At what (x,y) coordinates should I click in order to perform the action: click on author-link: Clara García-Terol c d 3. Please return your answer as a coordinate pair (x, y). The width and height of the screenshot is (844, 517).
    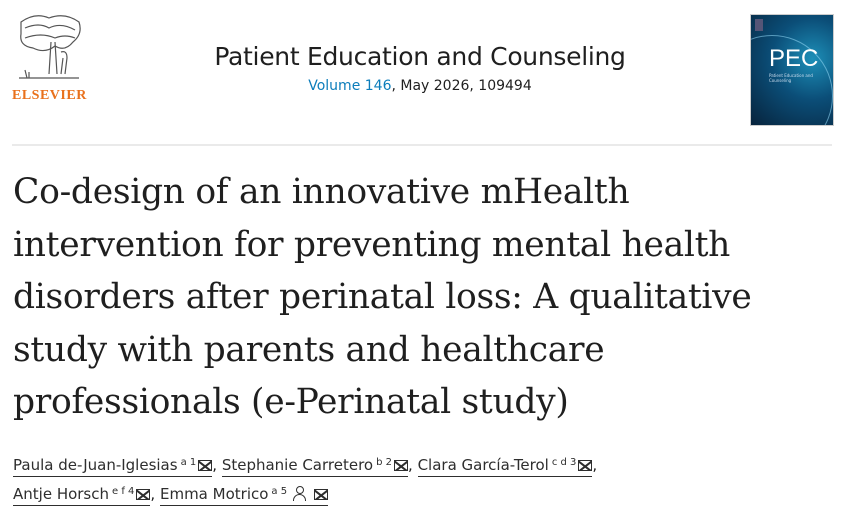
    Looking at the image, I should click on (505, 464).